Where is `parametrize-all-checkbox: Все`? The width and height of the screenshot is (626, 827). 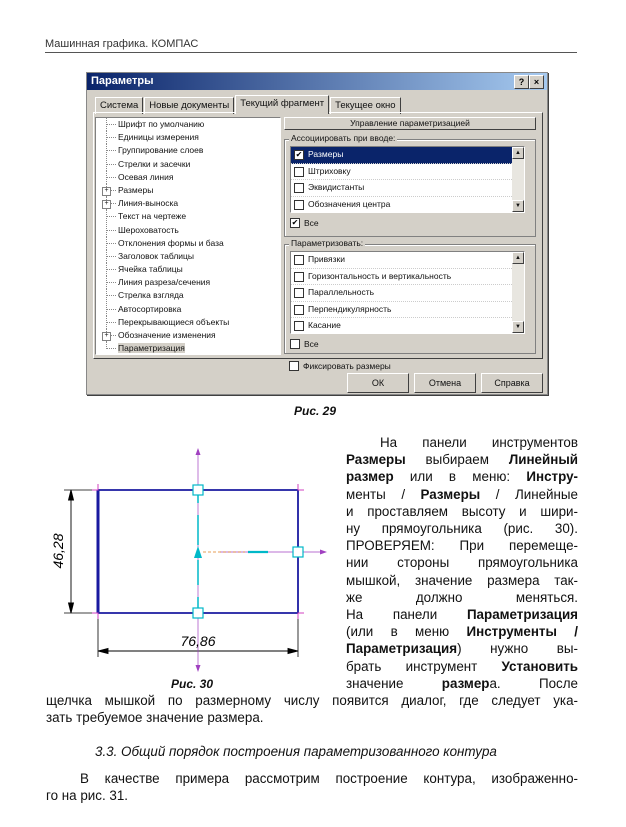
parametrize-all-checkbox: Все is located at coordinates (304, 344).